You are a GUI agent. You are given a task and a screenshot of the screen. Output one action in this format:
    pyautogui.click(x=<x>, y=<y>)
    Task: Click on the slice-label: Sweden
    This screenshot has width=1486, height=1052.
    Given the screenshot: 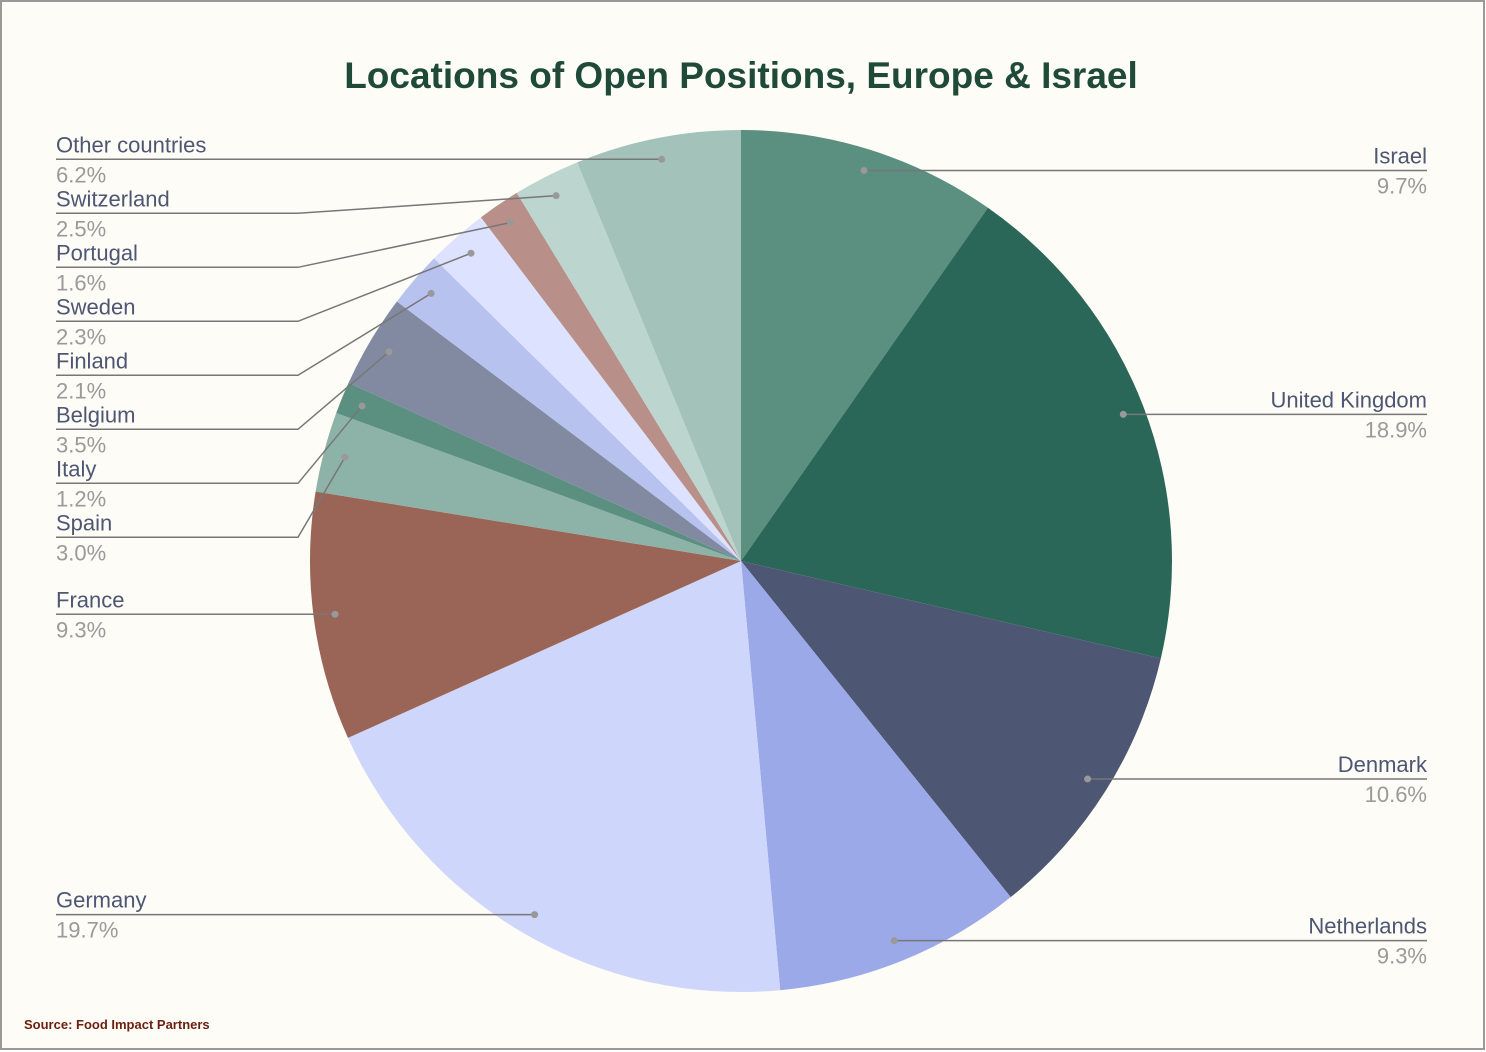 What is the action you would take?
    pyautogui.click(x=96, y=306)
    